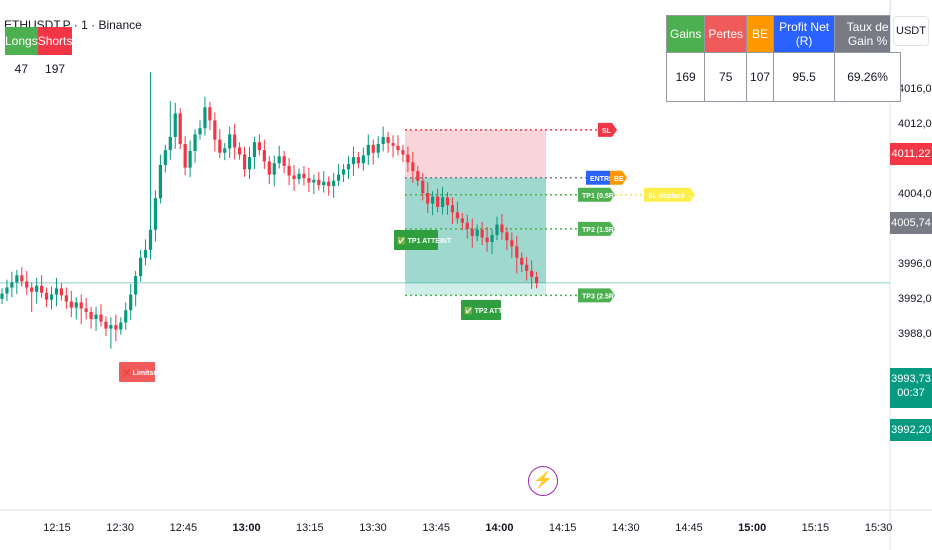 The width and height of the screenshot is (932, 550). I want to click on tp3-tag-text: TP3 (2.5R), so click(599, 296).